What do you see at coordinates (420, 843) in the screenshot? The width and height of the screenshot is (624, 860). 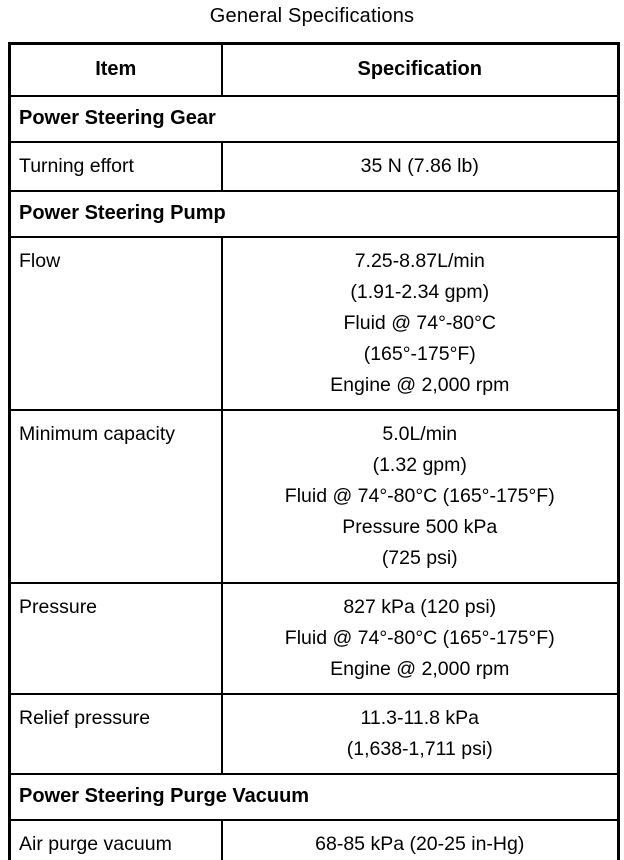 I see `spec-line: 68-85 kPa (20-25 in-Hg)` at bounding box center [420, 843].